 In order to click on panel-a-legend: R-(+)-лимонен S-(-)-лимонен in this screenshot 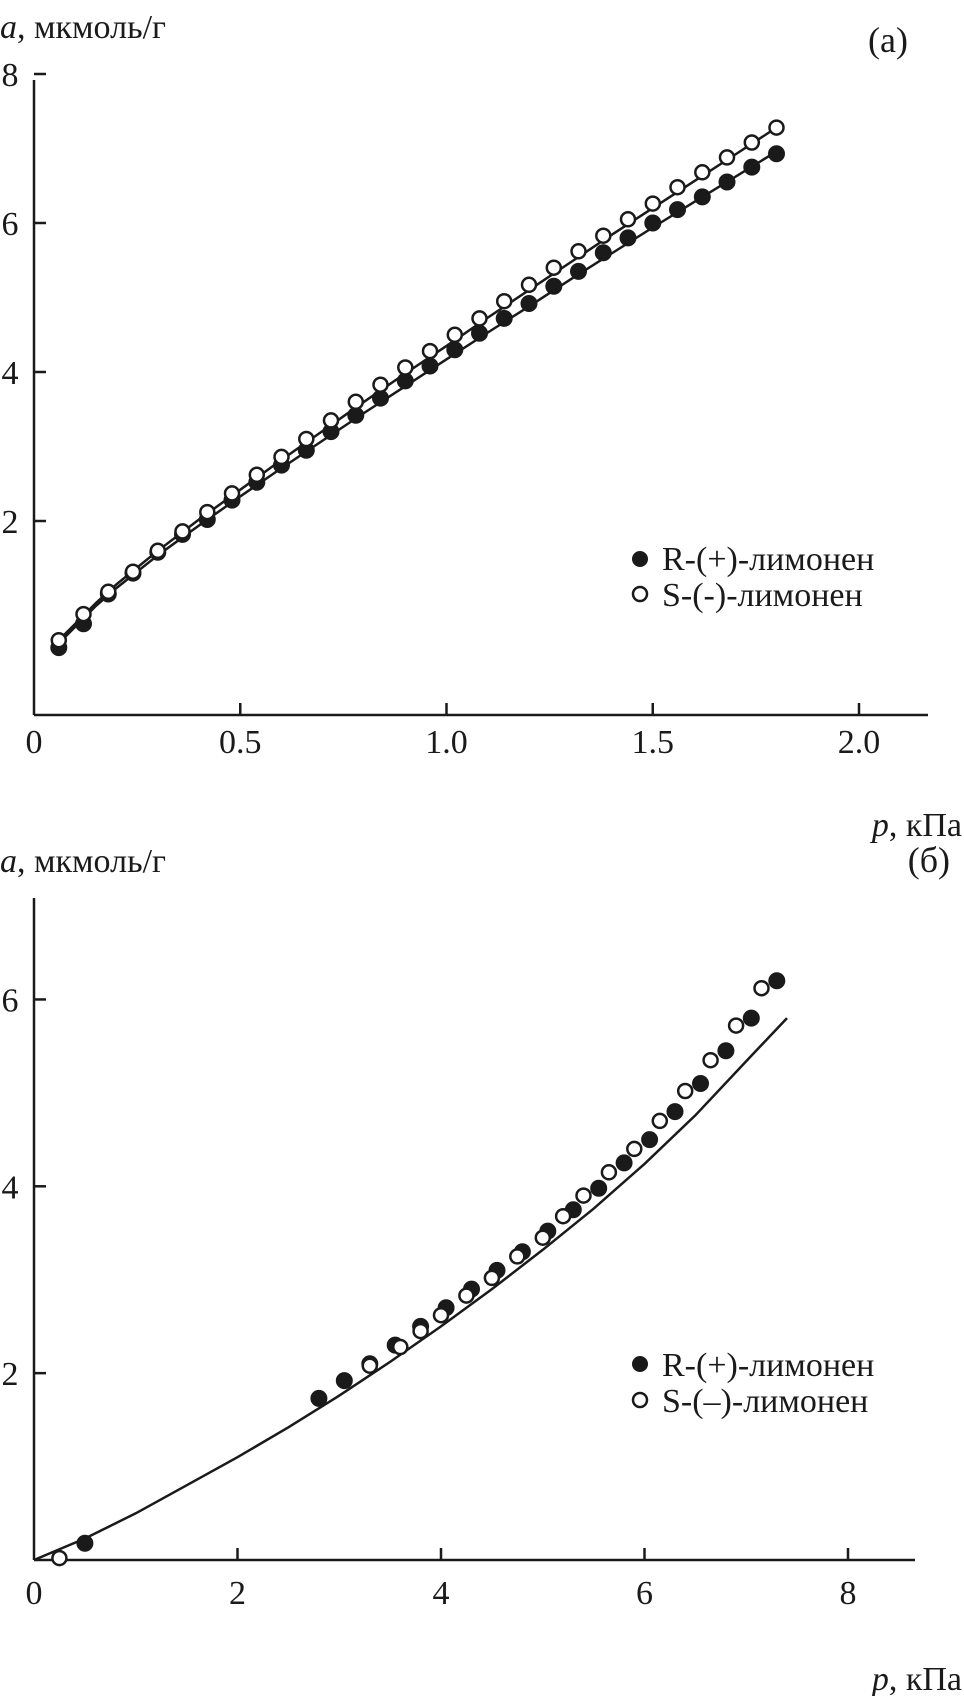, I will do `click(752, 577)`.